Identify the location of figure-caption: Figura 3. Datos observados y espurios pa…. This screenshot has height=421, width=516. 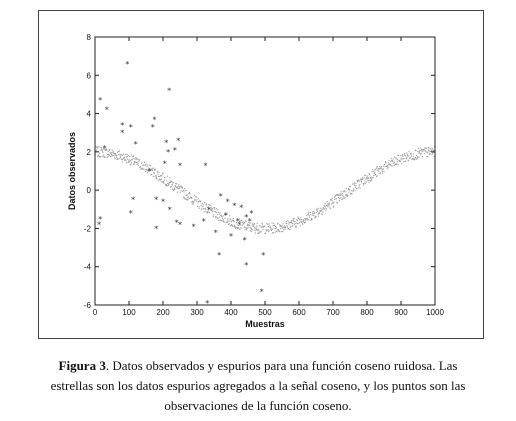
(258, 386).